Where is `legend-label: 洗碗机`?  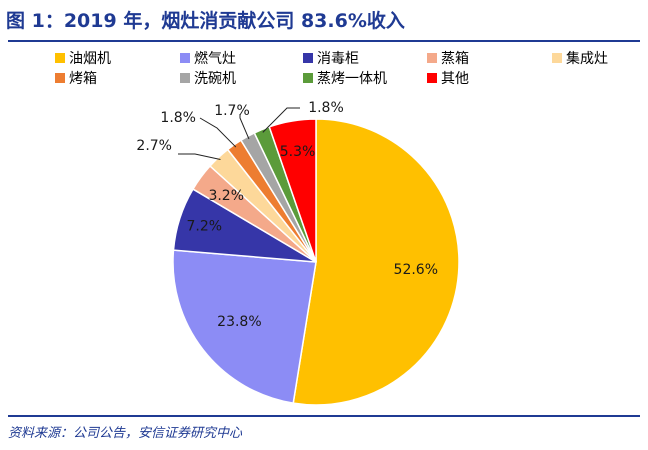 legend-label: 洗碗机 is located at coordinates (215, 79).